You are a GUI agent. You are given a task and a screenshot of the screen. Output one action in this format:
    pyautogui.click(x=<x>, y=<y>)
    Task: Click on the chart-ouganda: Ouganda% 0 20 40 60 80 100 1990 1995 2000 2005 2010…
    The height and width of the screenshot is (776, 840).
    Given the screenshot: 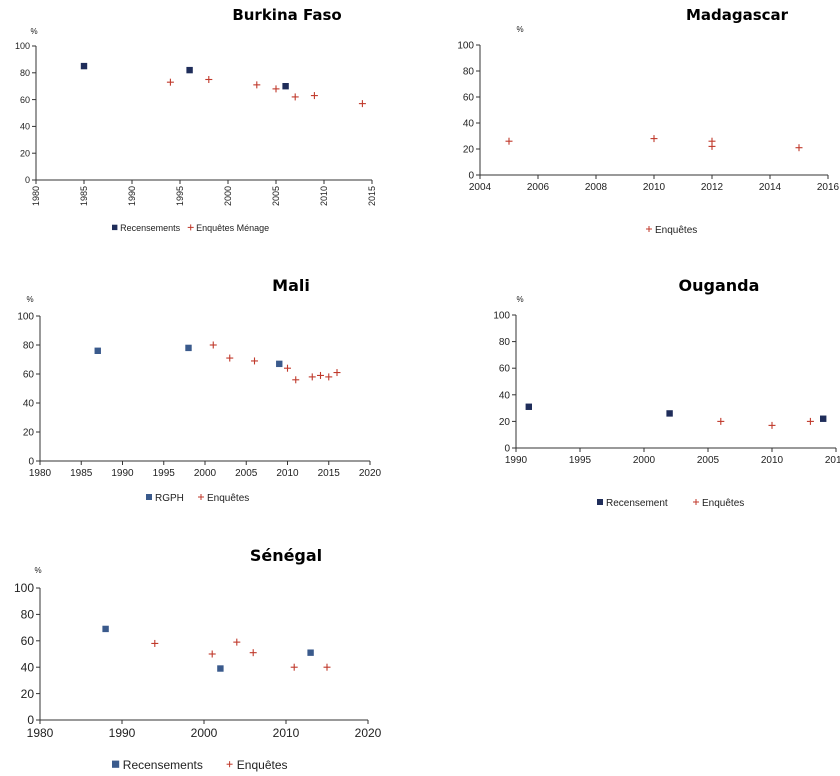 What is the action you would take?
    pyautogui.click(x=640, y=390)
    